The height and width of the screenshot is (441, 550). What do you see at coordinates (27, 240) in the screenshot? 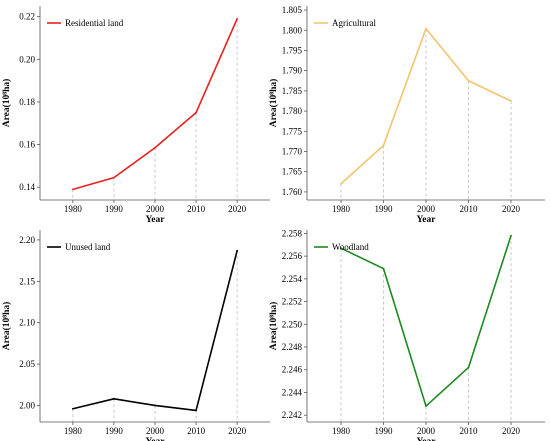
I see `unused-y-tick-label: 2.20` at bounding box center [27, 240].